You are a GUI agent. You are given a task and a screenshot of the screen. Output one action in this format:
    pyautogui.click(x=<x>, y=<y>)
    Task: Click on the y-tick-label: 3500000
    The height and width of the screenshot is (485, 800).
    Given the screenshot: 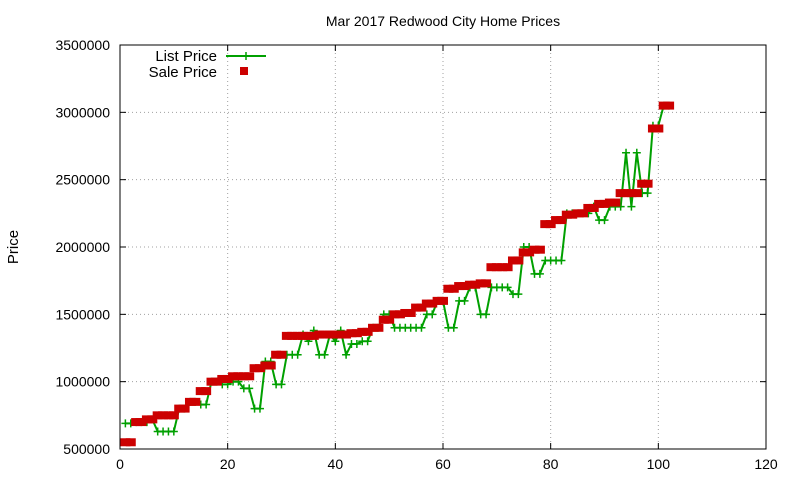 What is the action you would take?
    pyautogui.click(x=82, y=45)
    